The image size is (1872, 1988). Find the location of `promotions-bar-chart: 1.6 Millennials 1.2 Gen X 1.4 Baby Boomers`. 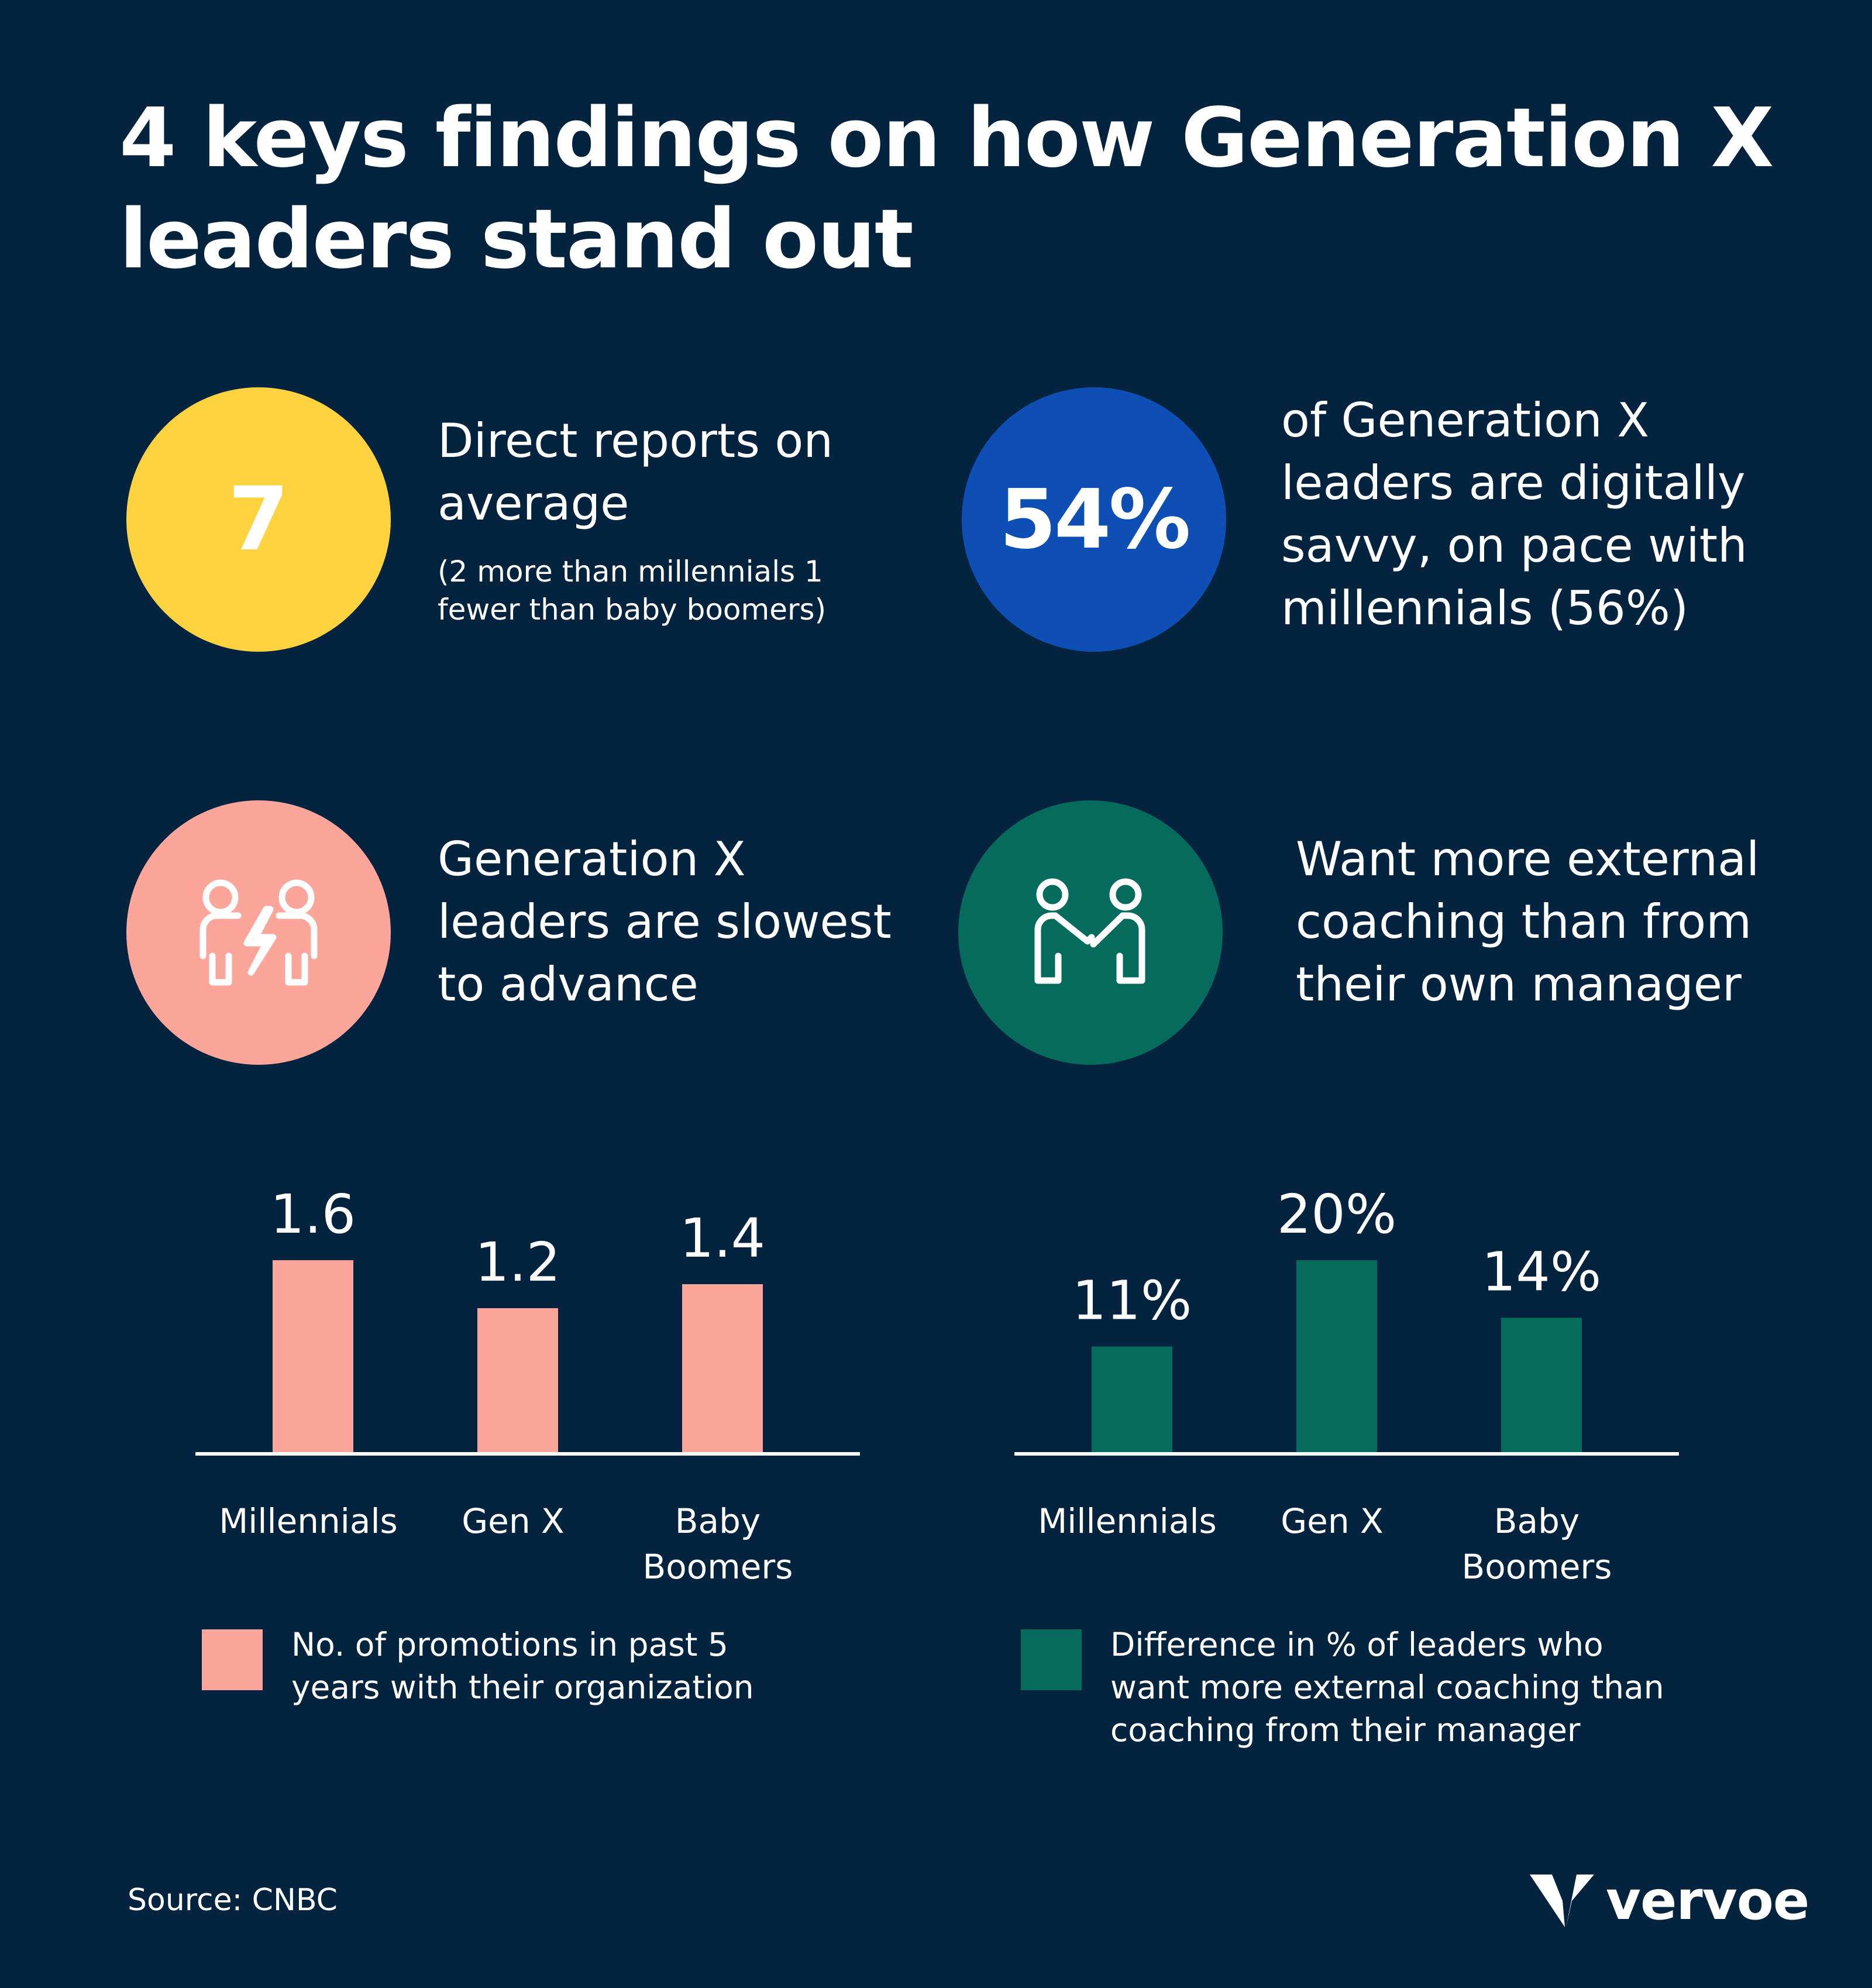

promotions-bar-chart: 1.6 Millennials 1.2 Gen X 1.4 Baby Boomers is located at coordinates (527, 1385).